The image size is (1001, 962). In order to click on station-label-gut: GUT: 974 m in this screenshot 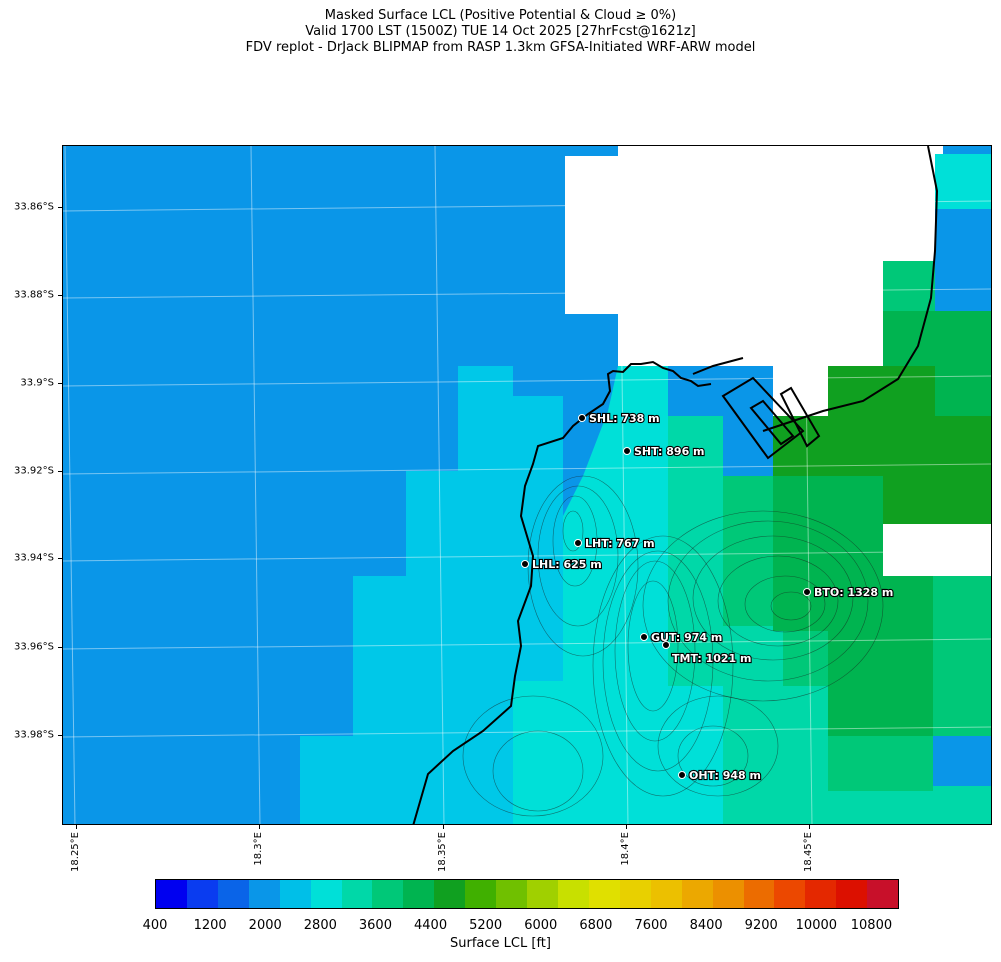, I will do `click(686, 637)`.